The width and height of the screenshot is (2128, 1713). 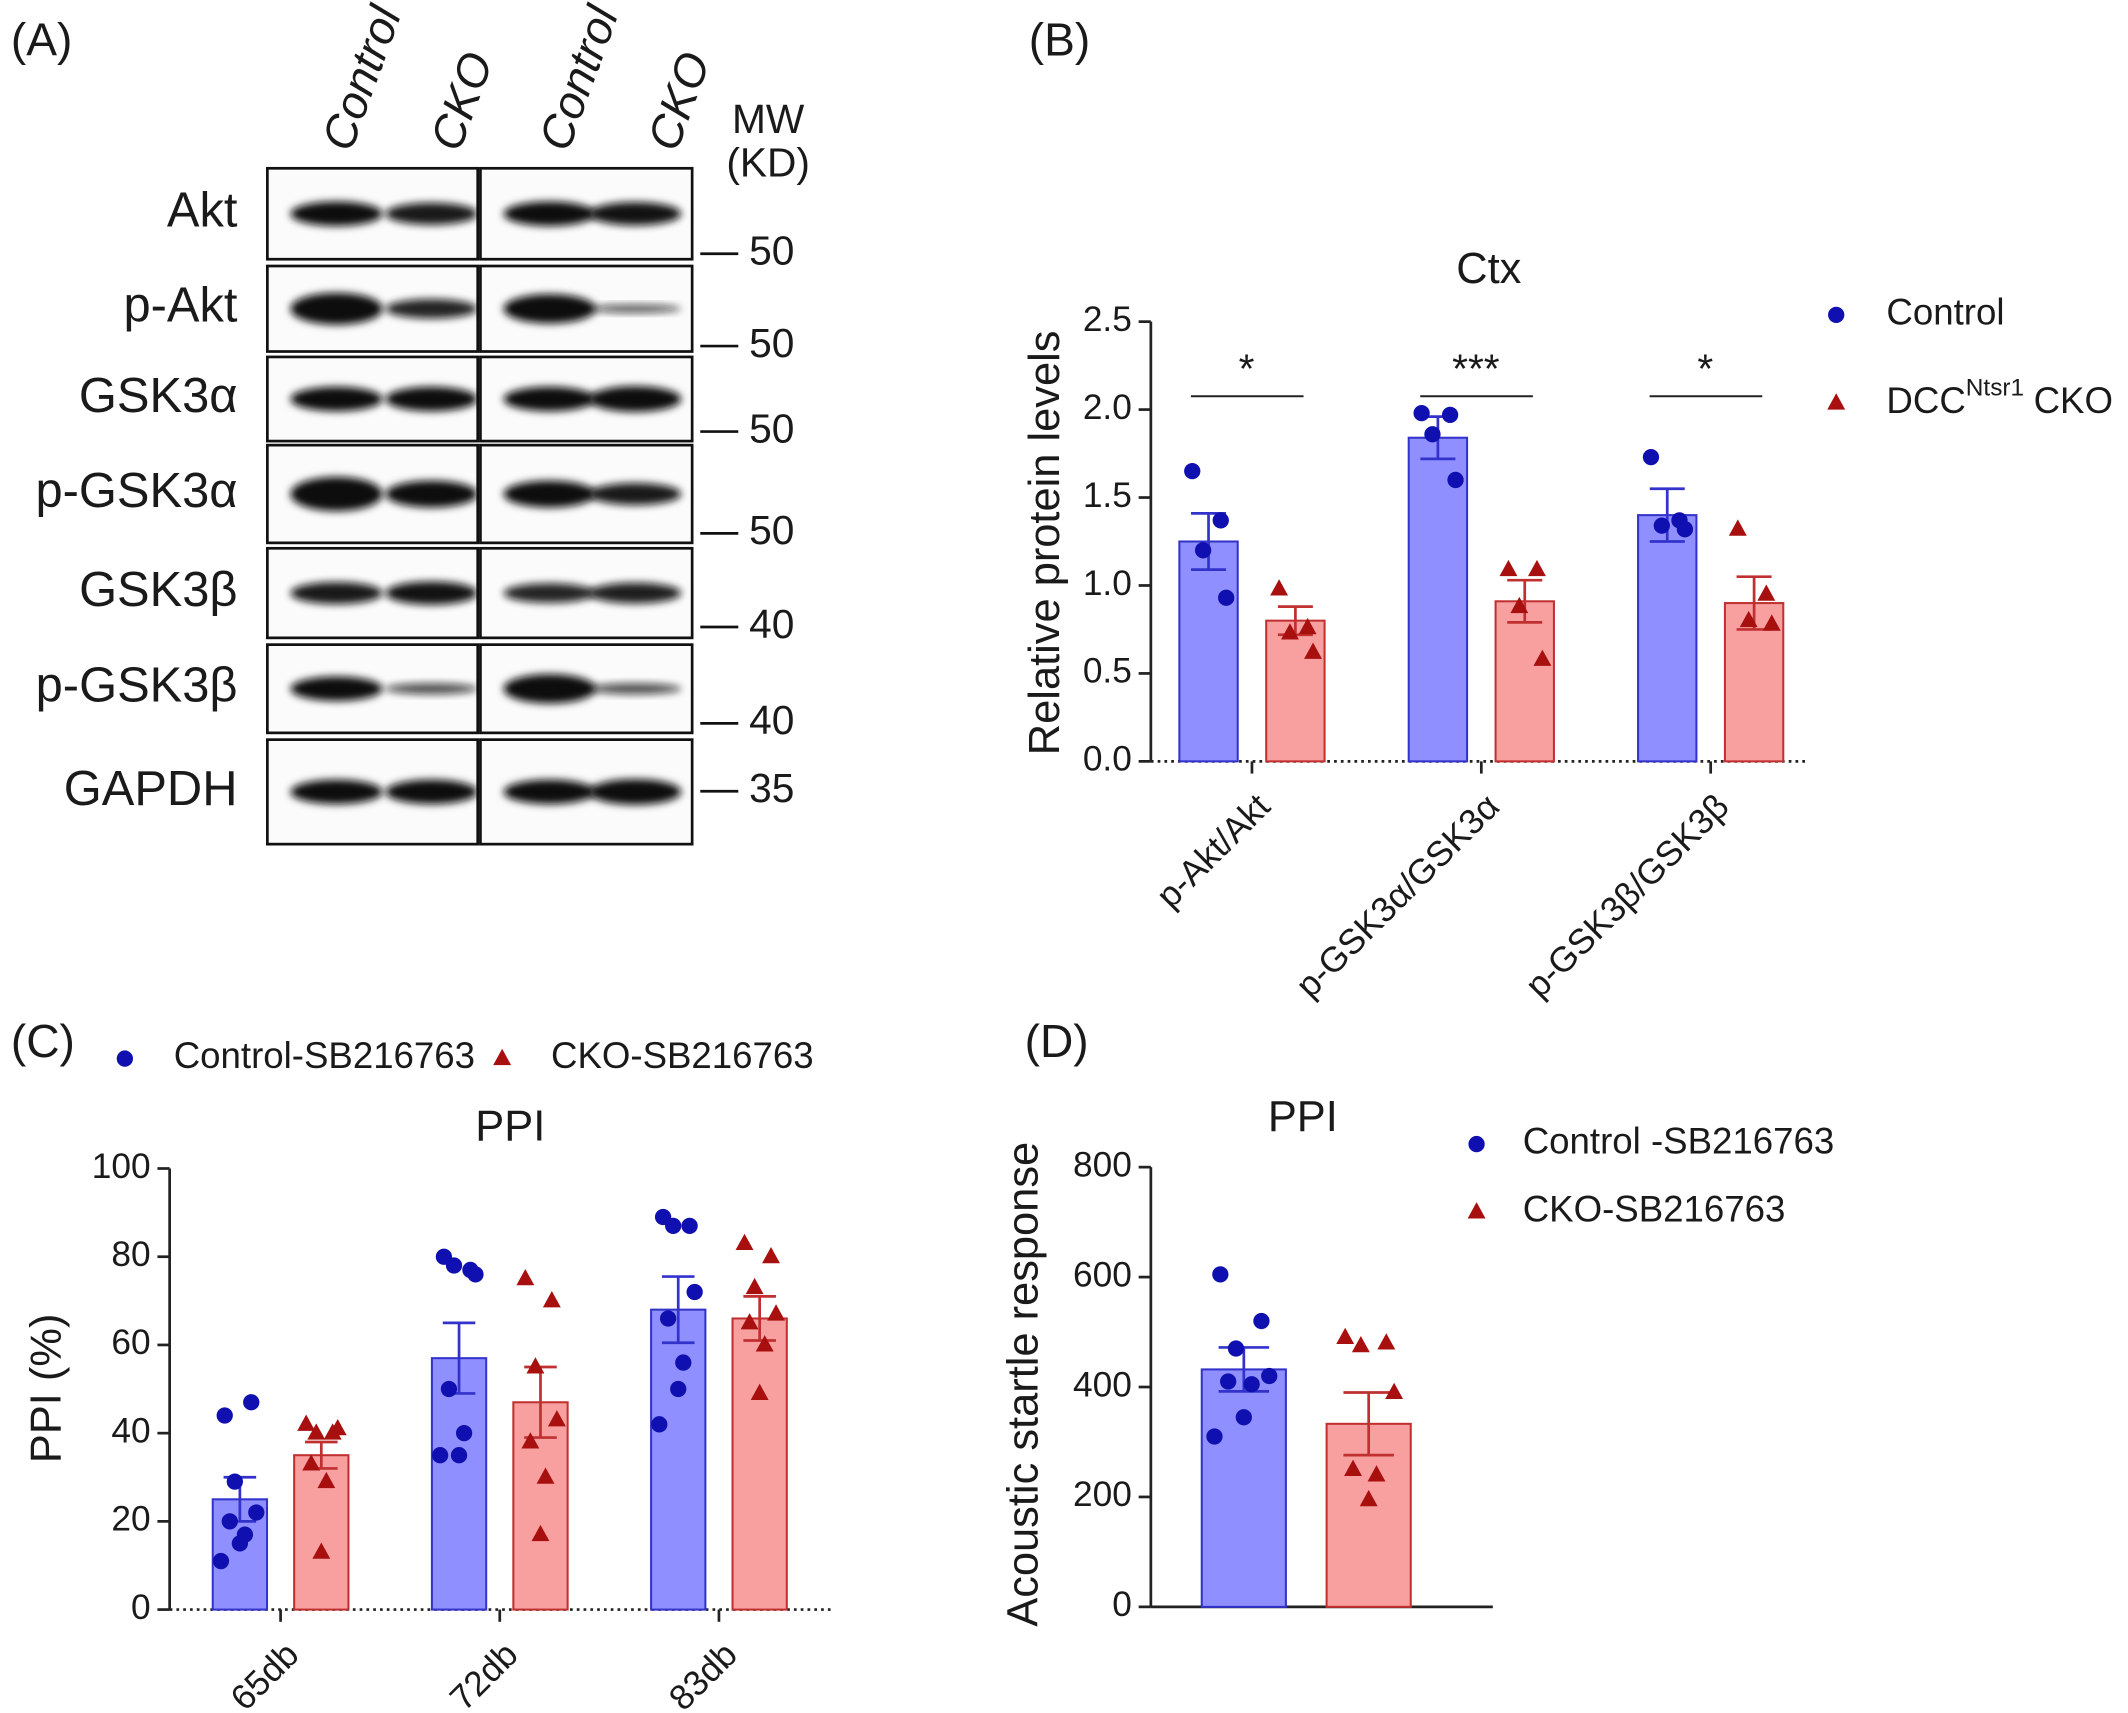 I want to click on y-tick-label: 100, so click(x=121, y=1166).